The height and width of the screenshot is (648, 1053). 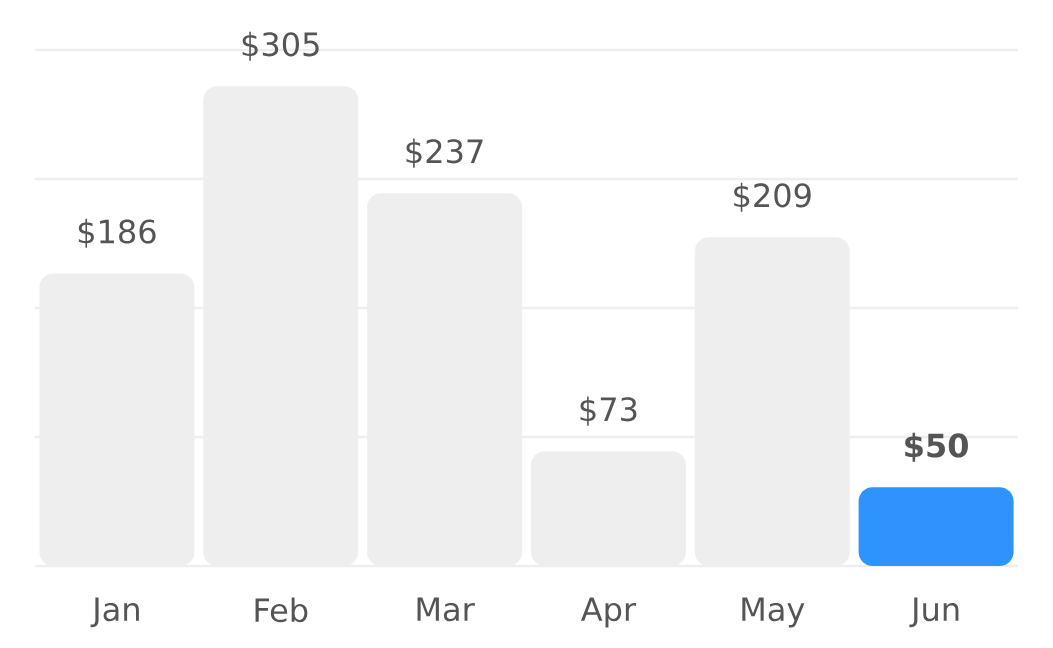 I want to click on x-tick-label: May, so click(x=773, y=612).